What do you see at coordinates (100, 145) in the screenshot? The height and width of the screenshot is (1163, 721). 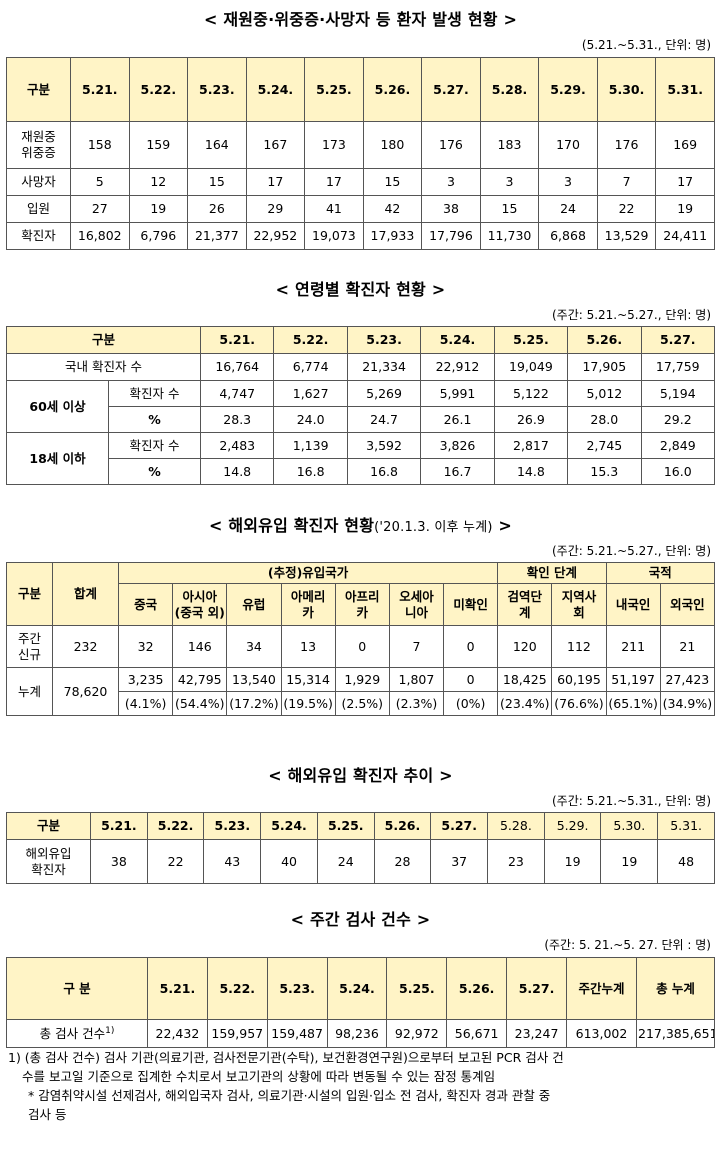 I see `table-cell: 158` at bounding box center [100, 145].